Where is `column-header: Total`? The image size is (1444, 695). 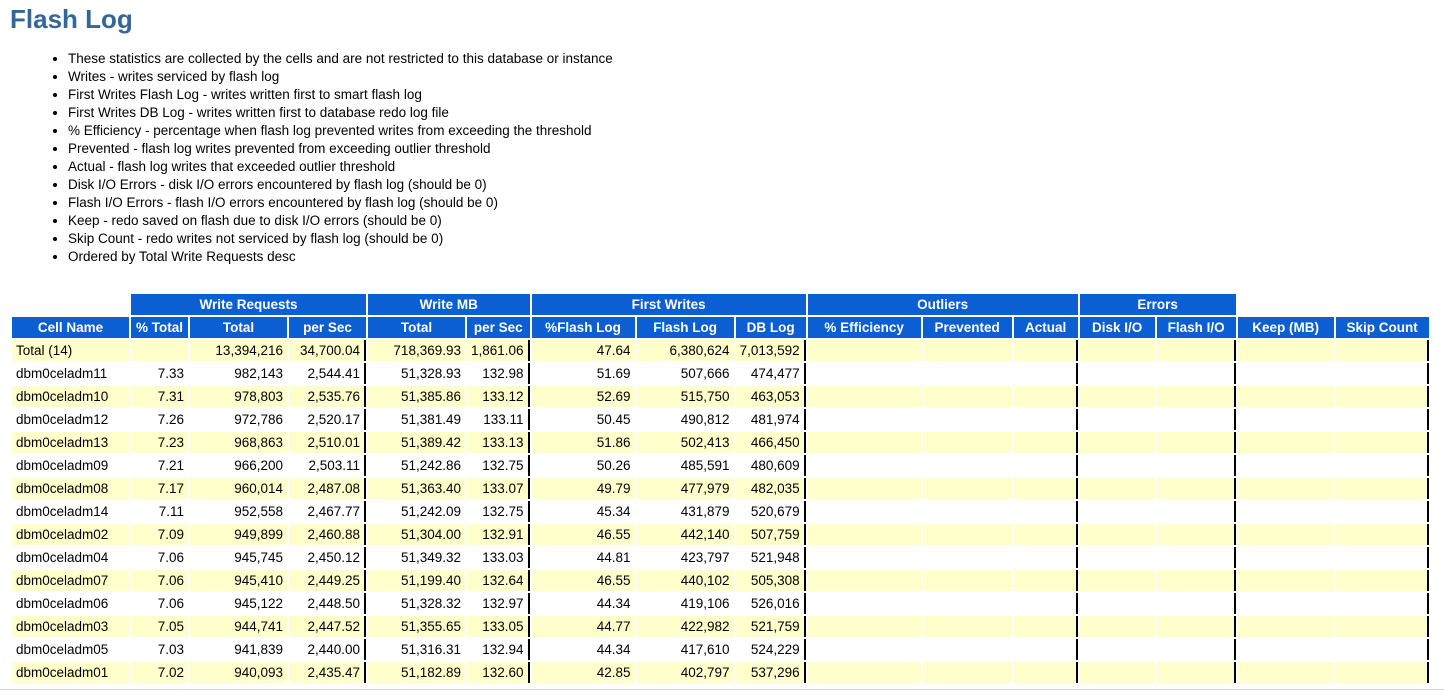 column-header: Total is located at coordinates (238, 327).